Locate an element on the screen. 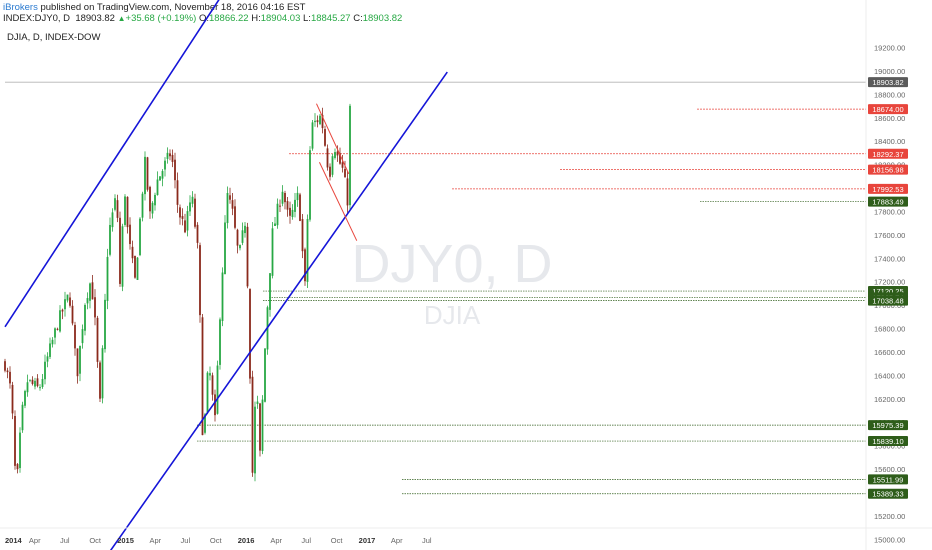 The image size is (932, 550). low-value: 18845.27 is located at coordinates (330, 18).